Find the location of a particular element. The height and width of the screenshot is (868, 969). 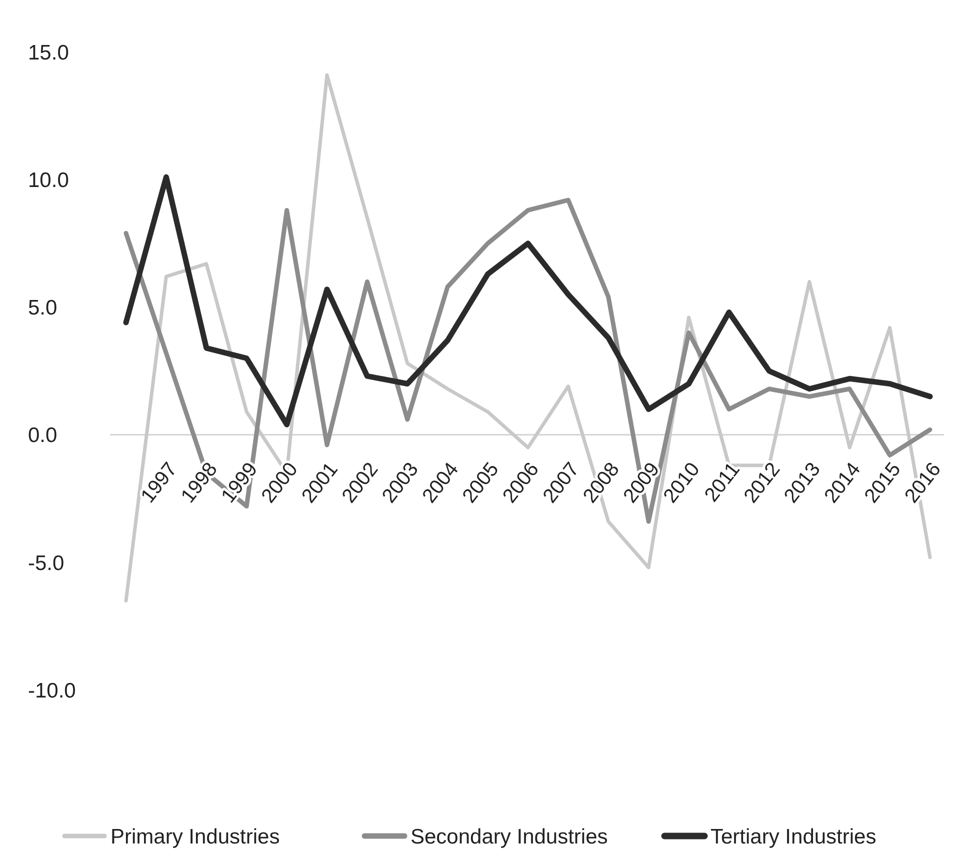

y-tick-label: 0.0 is located at coordinates (43, 436).